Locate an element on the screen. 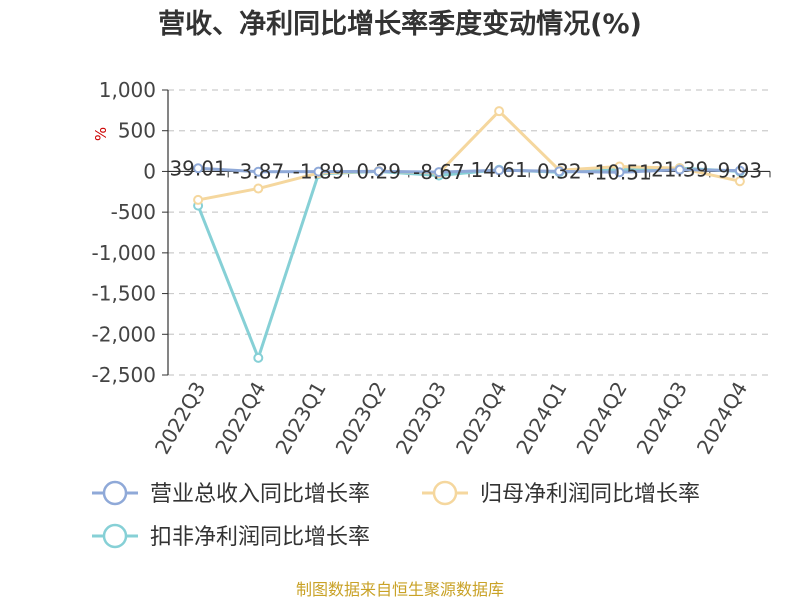 This screenshot has width=800, height=600. x-tick-label: 2024Q4 is located at coordinates (722, 418).